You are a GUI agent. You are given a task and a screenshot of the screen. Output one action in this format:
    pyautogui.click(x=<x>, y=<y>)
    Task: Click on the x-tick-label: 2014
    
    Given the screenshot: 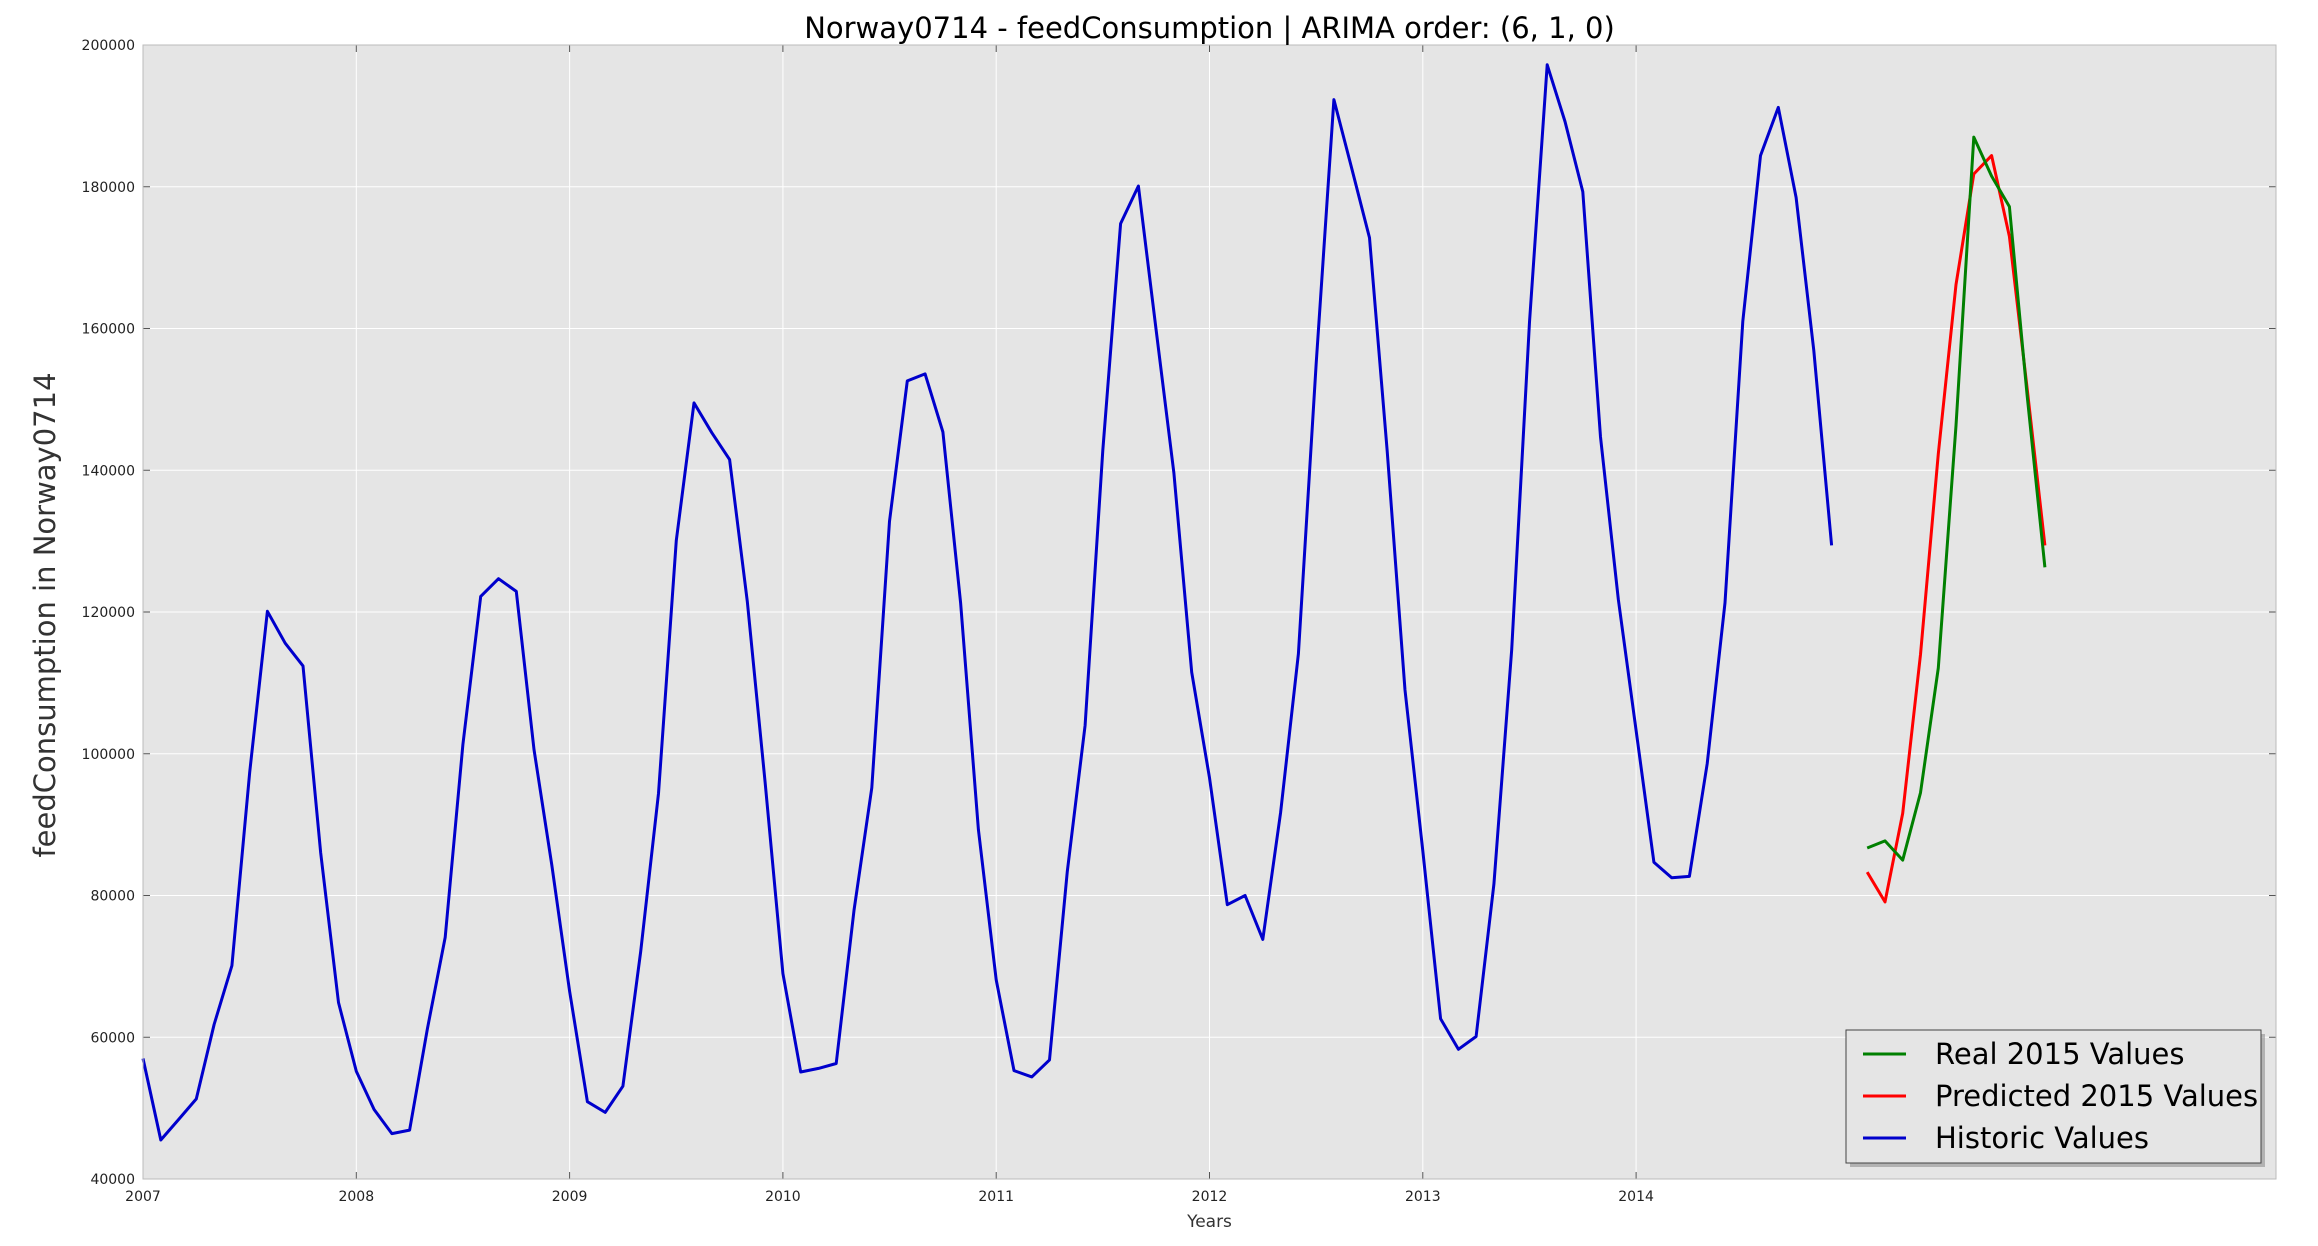 What is the action you would take?
    pyautogui.click(x=1636, y=1197)
    